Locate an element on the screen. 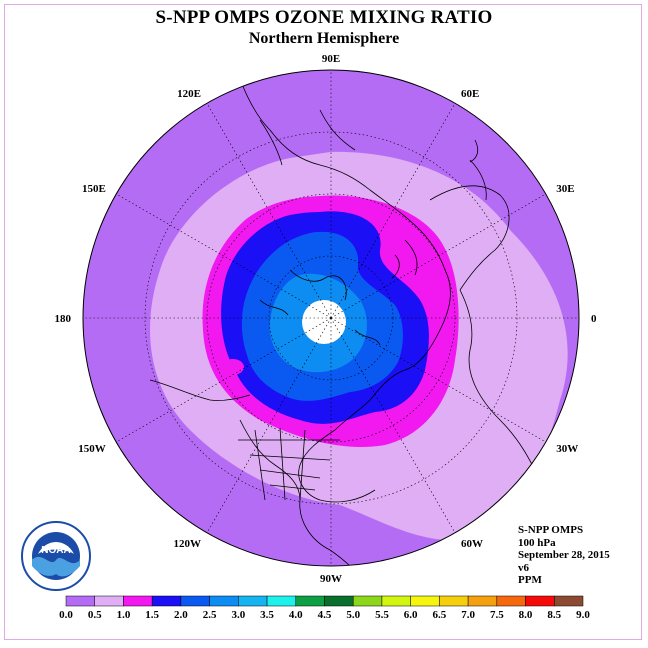 The image size is (648, 648). longitude-label: 0 is located at coordinates (594, 319).